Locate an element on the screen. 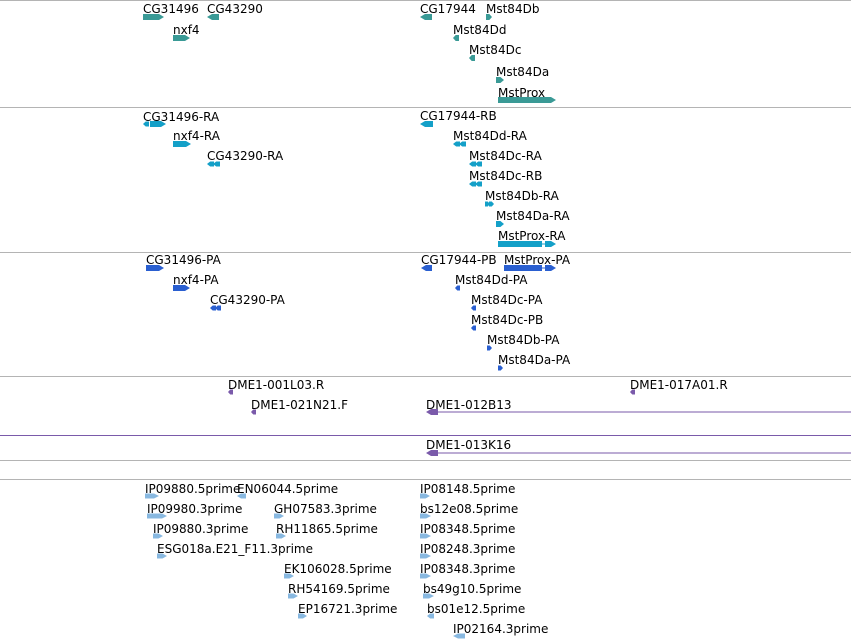 This screenshot has height=644, width=851. feature: EN06044.5prime is located at coordinates (287, 490).